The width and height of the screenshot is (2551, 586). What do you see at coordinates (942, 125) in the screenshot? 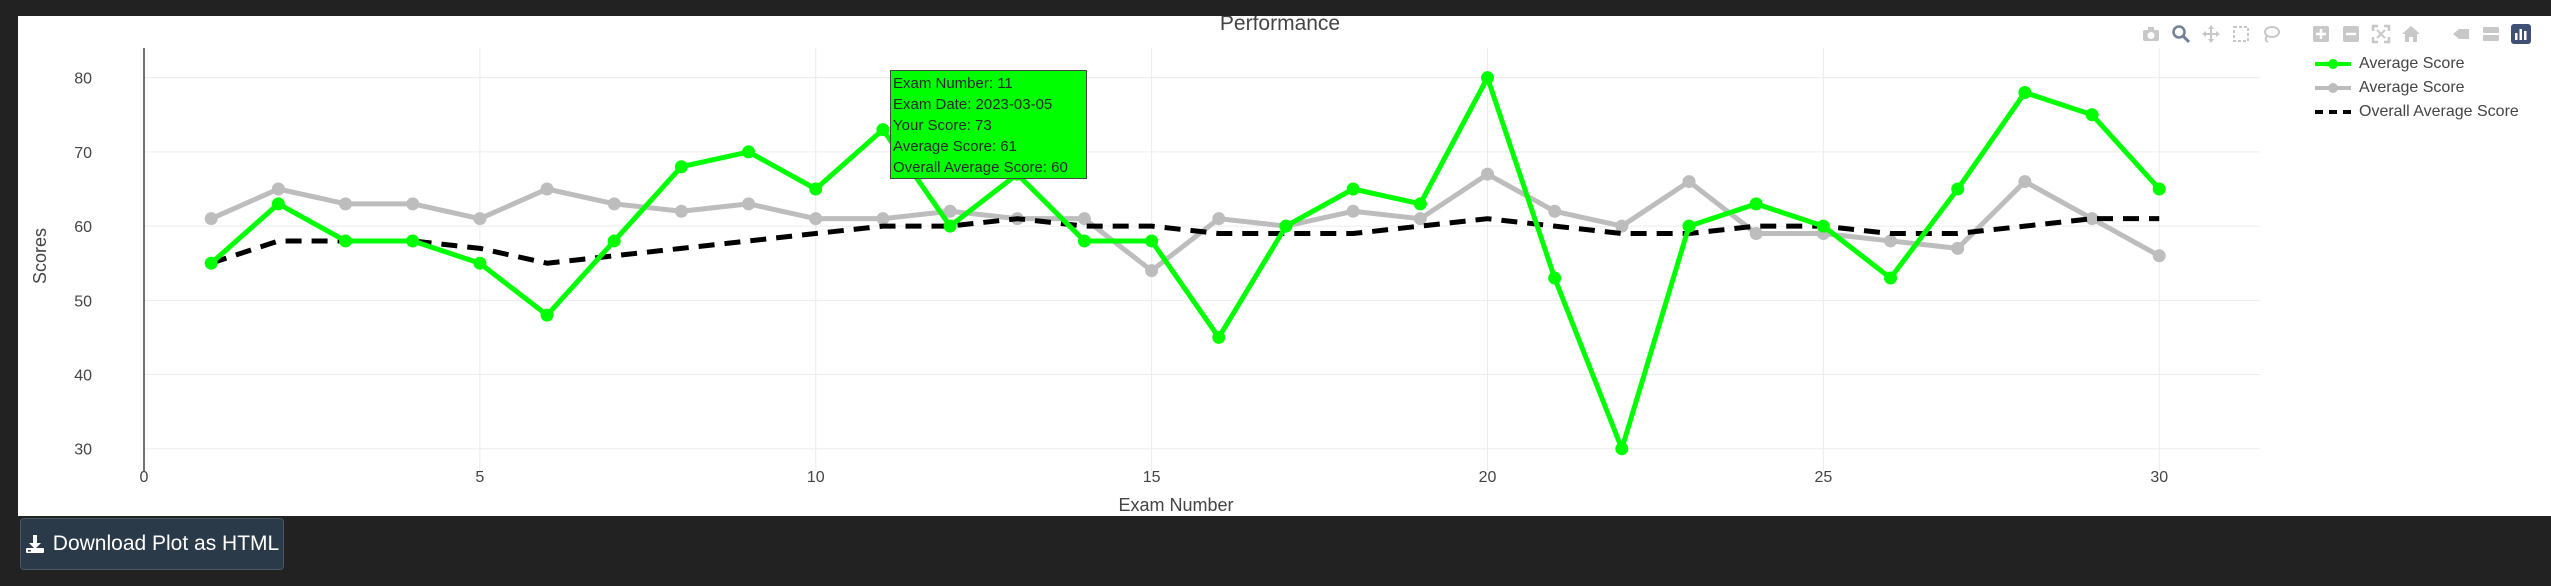
I see `tooltip-line: Your Score: 73` at bounding box center [942, 125].